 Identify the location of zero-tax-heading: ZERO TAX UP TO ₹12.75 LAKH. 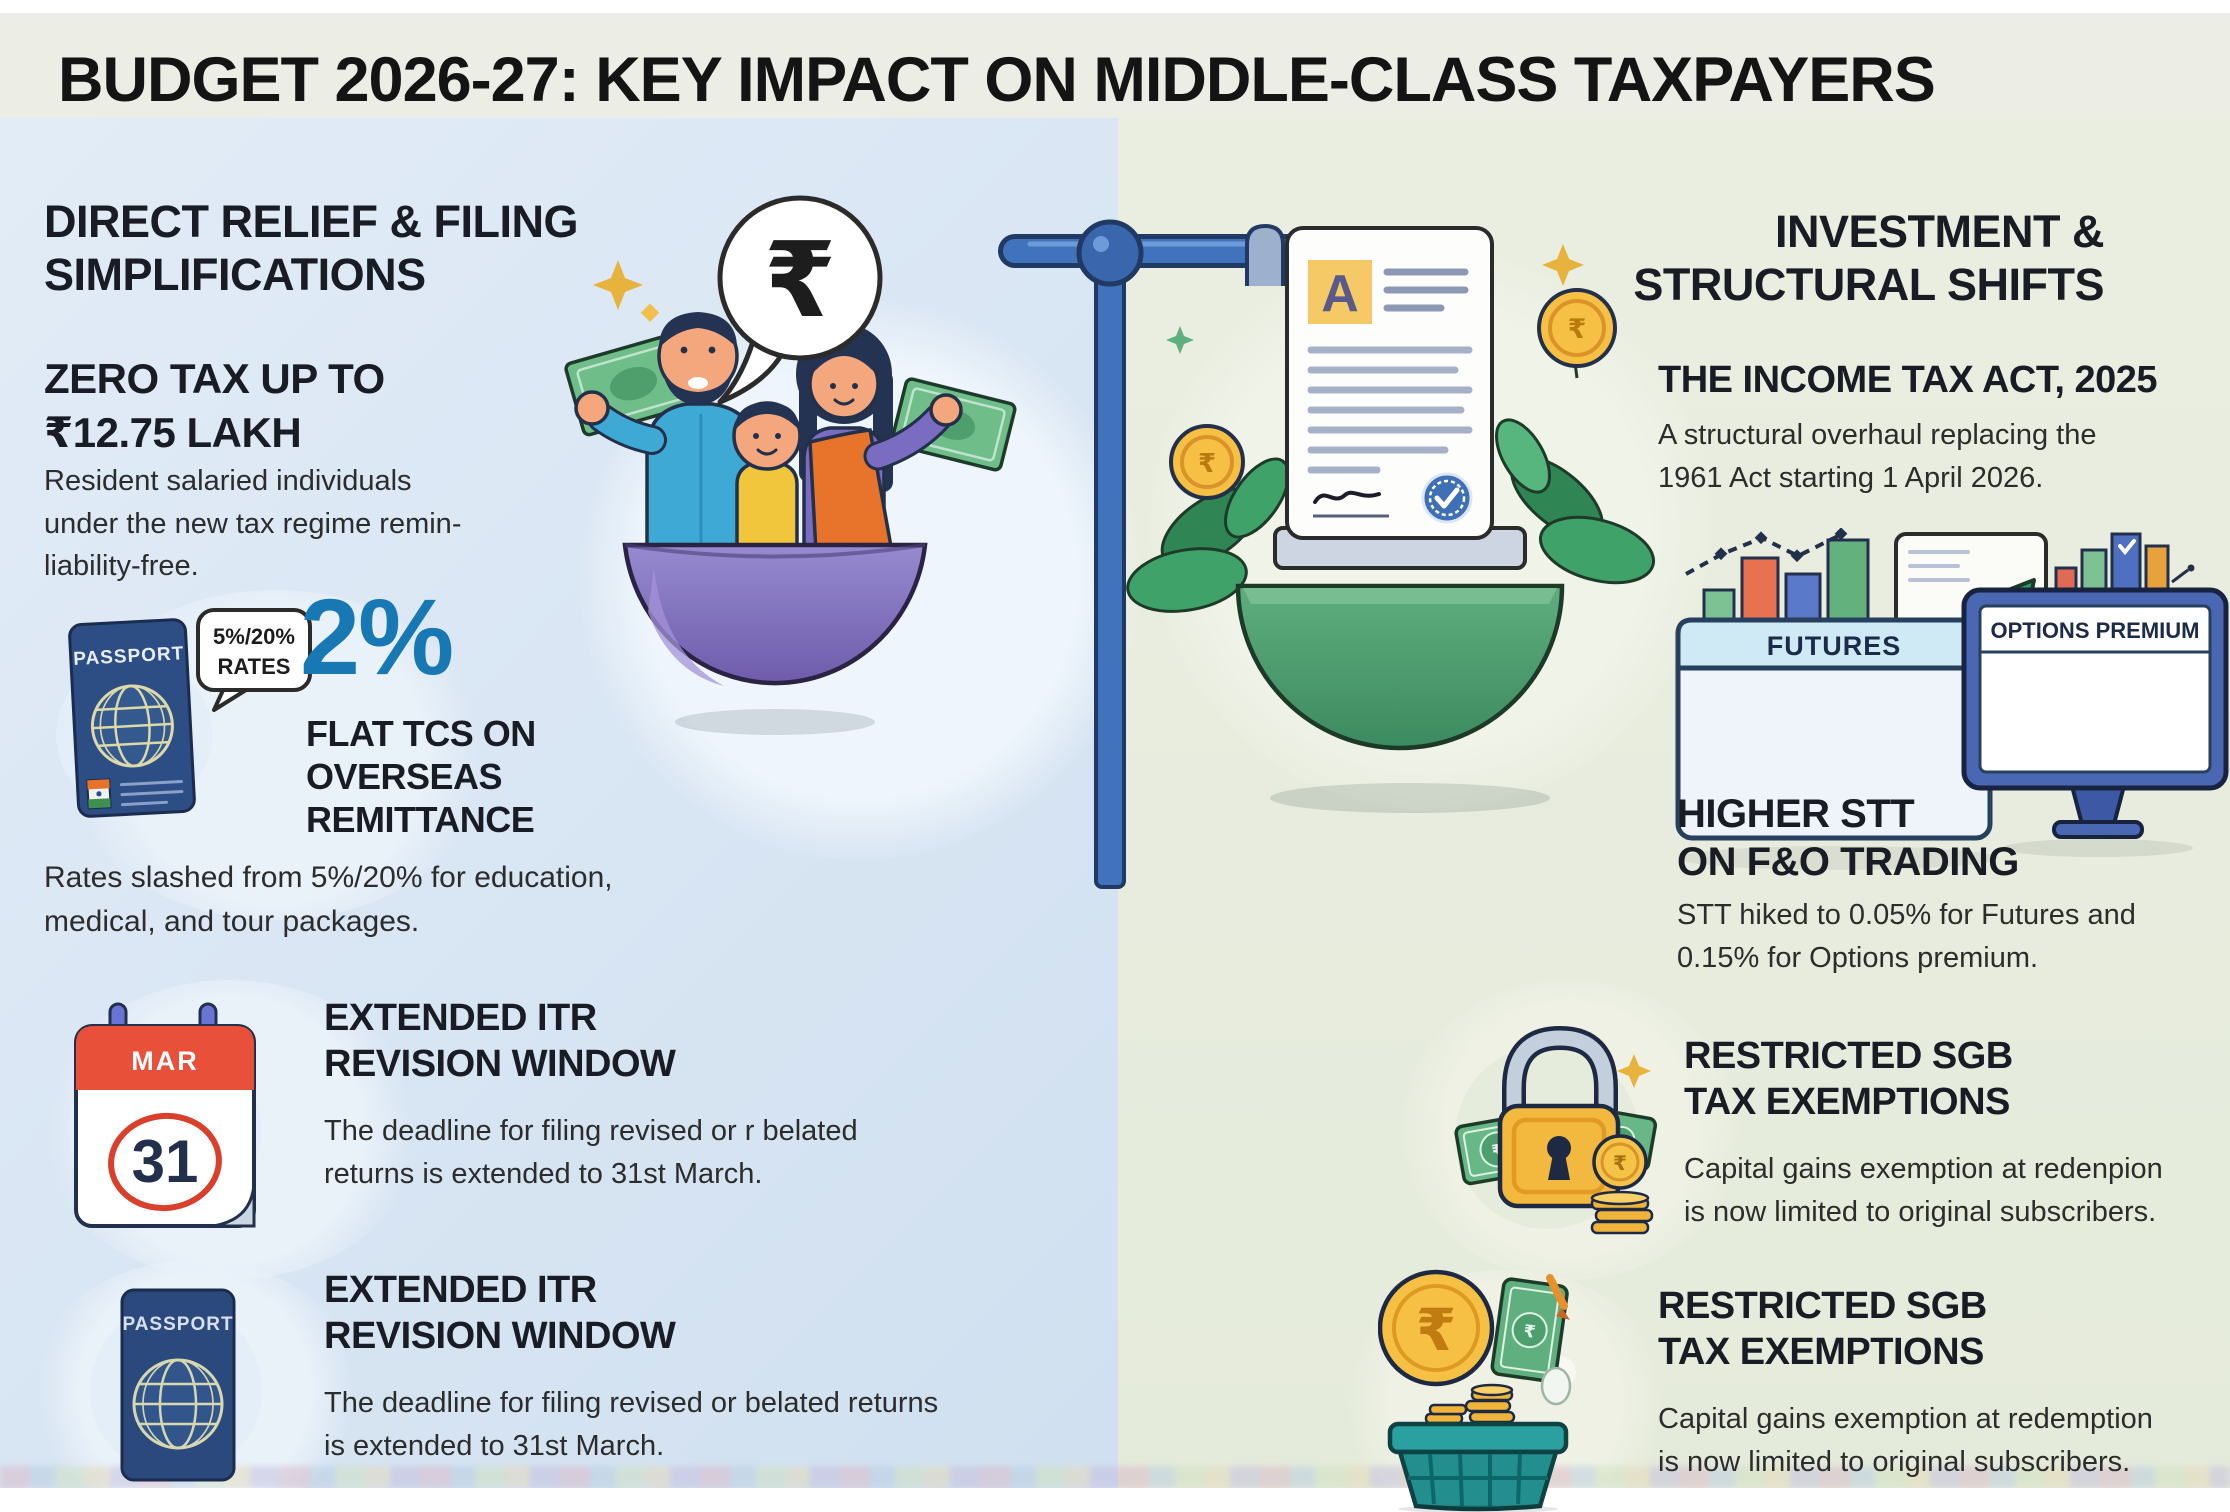
(214, 405).